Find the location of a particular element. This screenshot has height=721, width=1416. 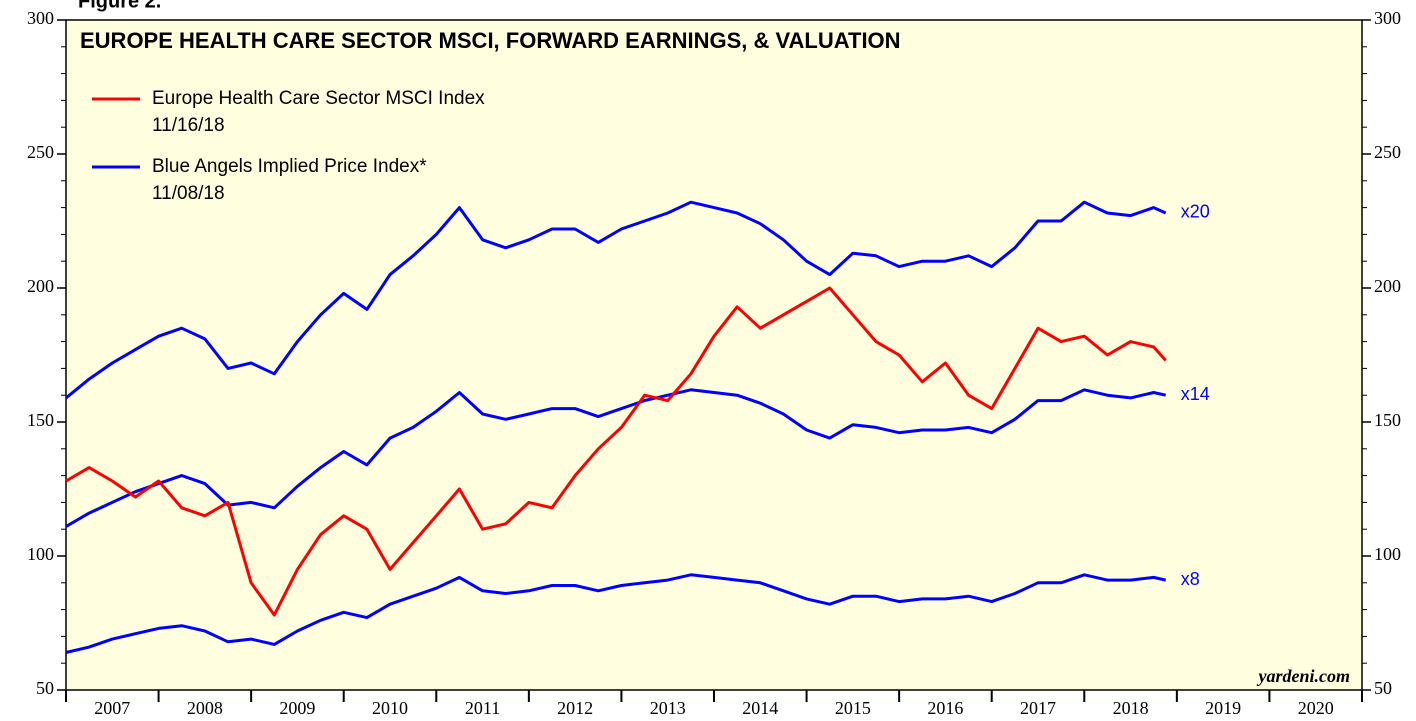

x-tick-label: 2007 is located at coordinates (112, 708).